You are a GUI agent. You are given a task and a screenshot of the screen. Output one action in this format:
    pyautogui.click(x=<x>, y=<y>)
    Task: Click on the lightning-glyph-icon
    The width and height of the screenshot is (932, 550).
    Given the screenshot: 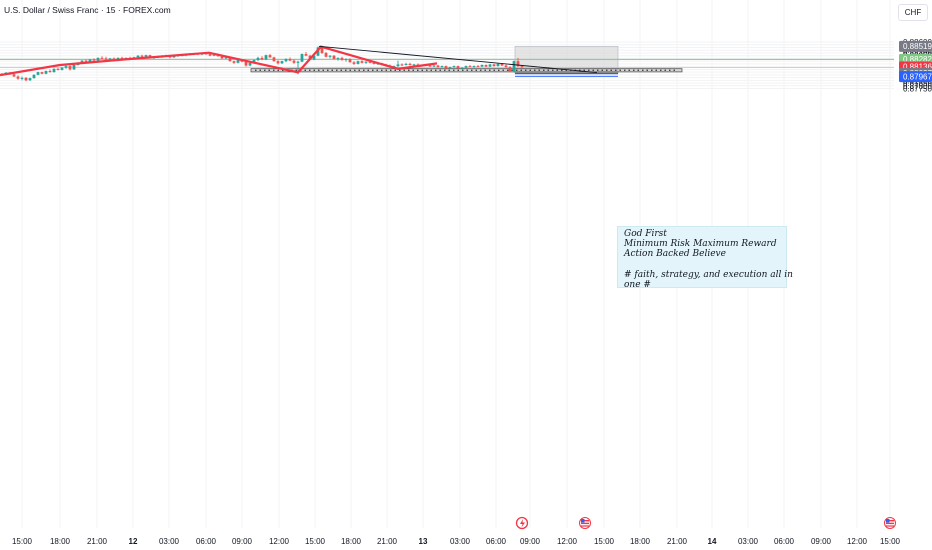 What is the action you would take?
    pyautogui.click(x=522, y=523)
    